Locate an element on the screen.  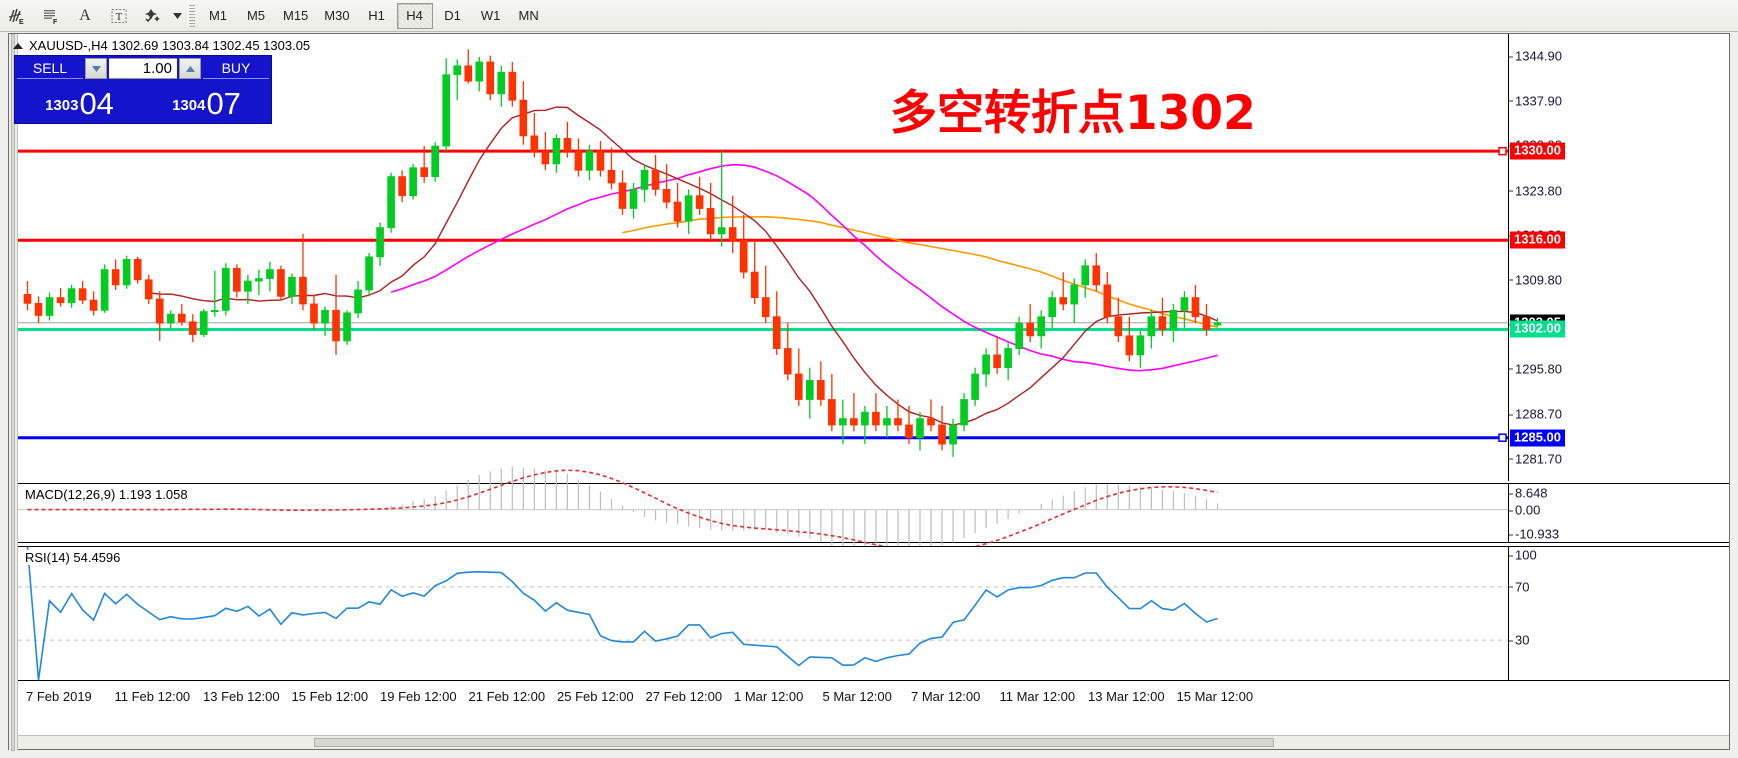
volume-input: 1.00 is located at coordinates (143, 68).